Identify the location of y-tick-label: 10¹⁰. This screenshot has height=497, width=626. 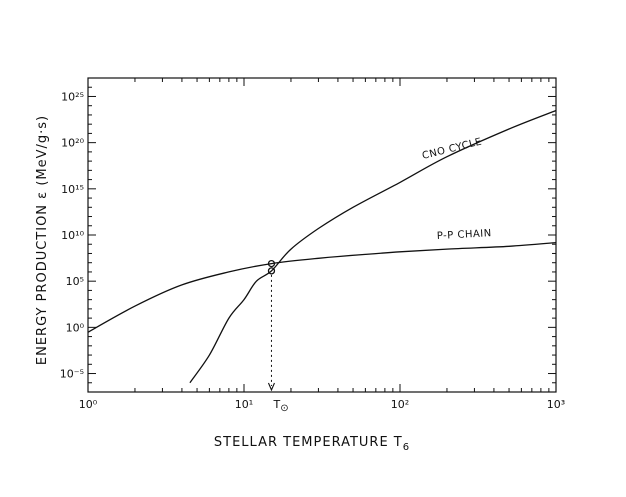
(72, 235).